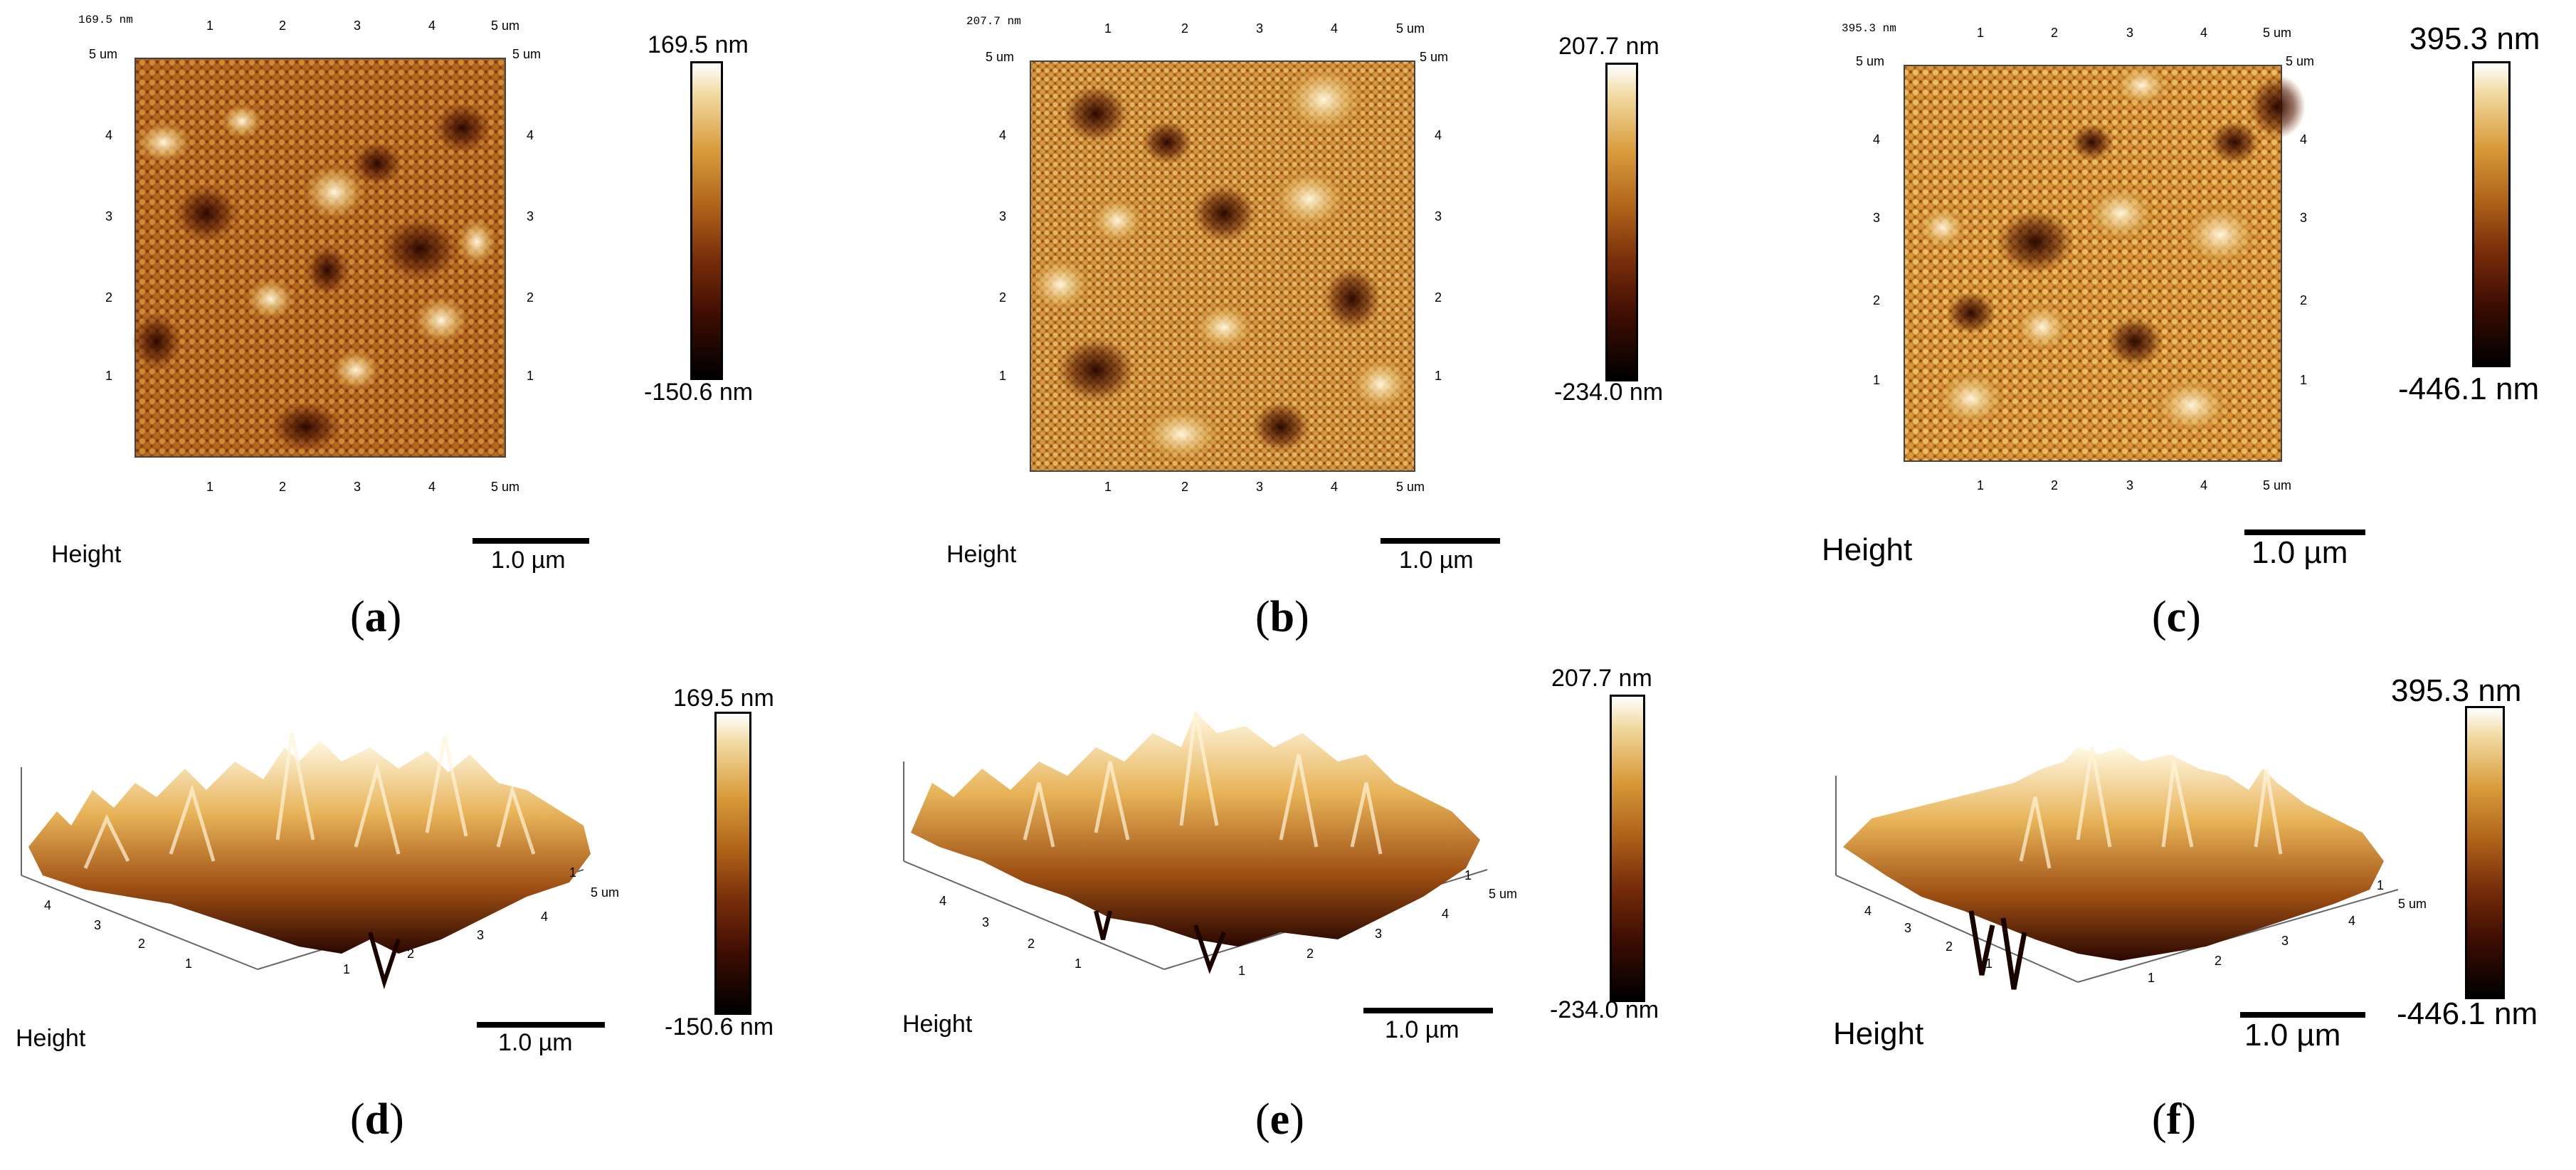 This screenshot has height=1170, width=2576. Describe the element at coordinates (2380, 885) in the screenshot. I see `side-tick-1-f: 1` at that location.